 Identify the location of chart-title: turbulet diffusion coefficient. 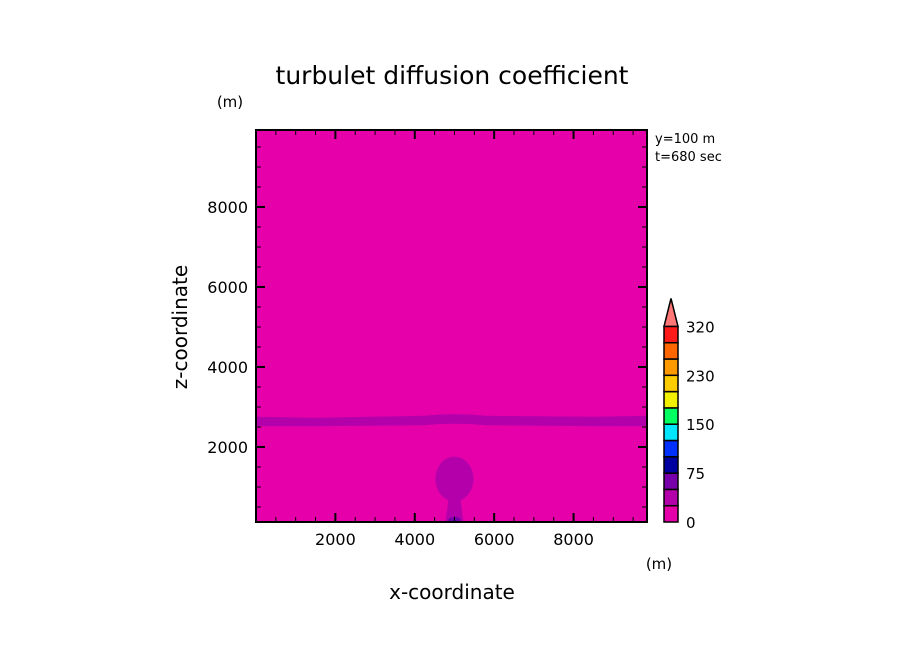
(452, 75).